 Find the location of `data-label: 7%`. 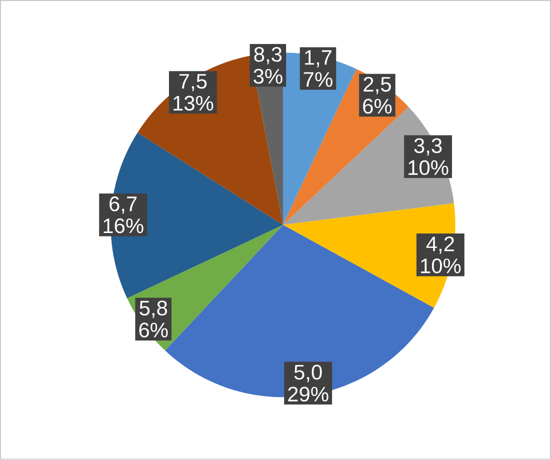

data-label: 7% is located at coordinates (318, 79).